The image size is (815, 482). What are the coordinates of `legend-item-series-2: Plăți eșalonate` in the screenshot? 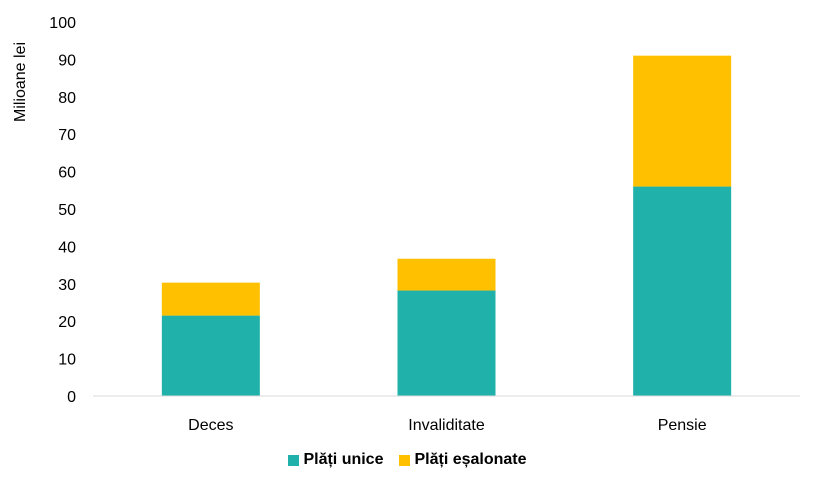 It's located at (463, 460).